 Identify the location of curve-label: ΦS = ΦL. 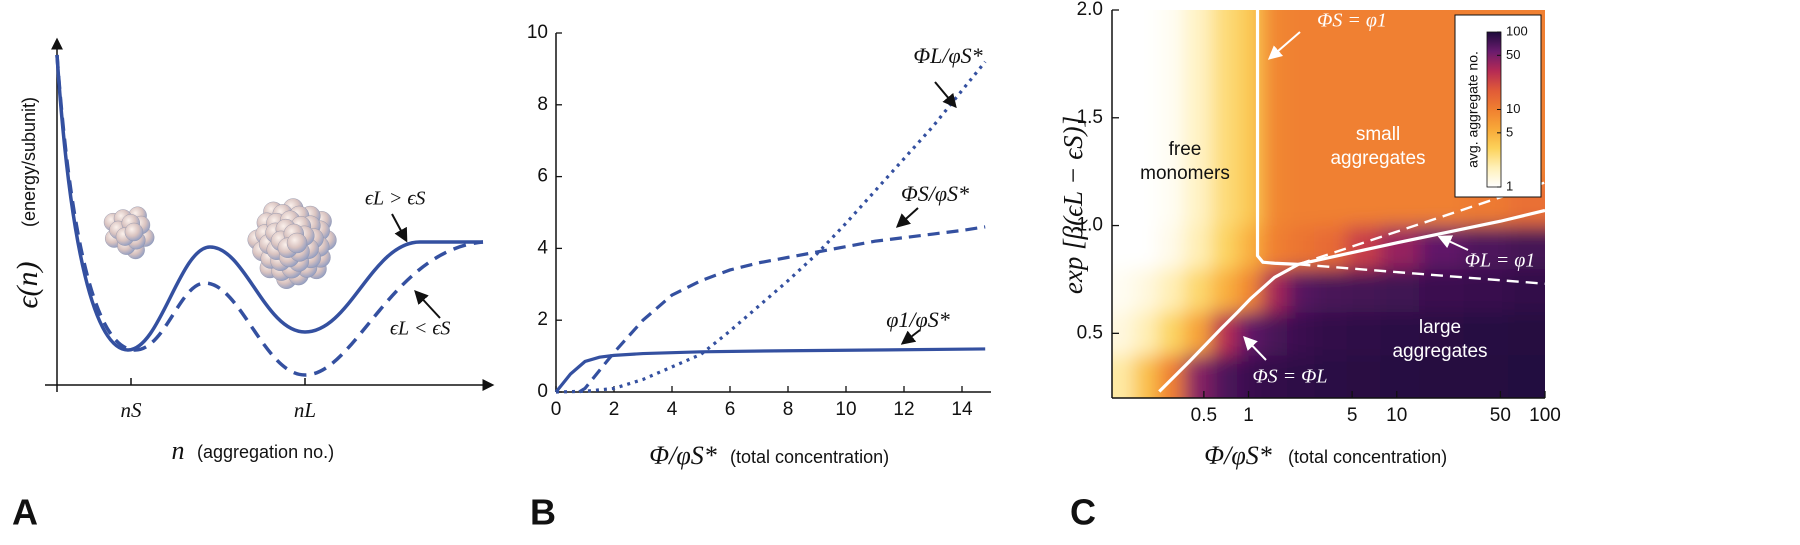
(1289, 377).